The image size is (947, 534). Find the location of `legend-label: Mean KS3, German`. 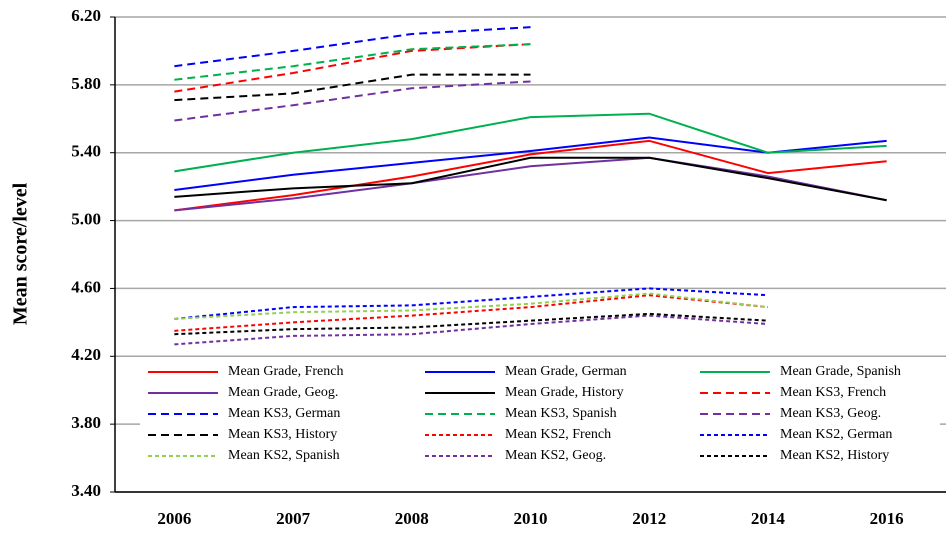

legend-label: Mean KS3, German is located at coordinates (284, 413).